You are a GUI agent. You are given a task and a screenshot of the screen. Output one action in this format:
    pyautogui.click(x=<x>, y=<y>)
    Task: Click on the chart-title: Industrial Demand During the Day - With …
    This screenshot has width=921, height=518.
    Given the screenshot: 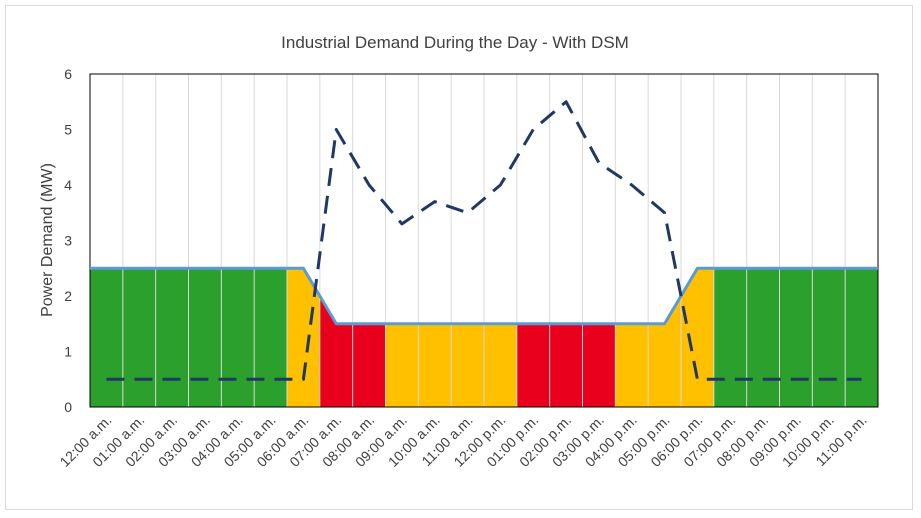 What is the action you would take?
    pyautogui.click(x=455, y=42)
    